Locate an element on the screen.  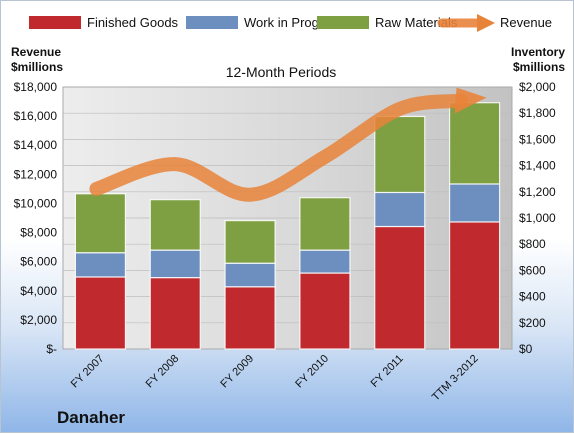
right-tick-label: $2,000 is located at coordinates (537, 87).